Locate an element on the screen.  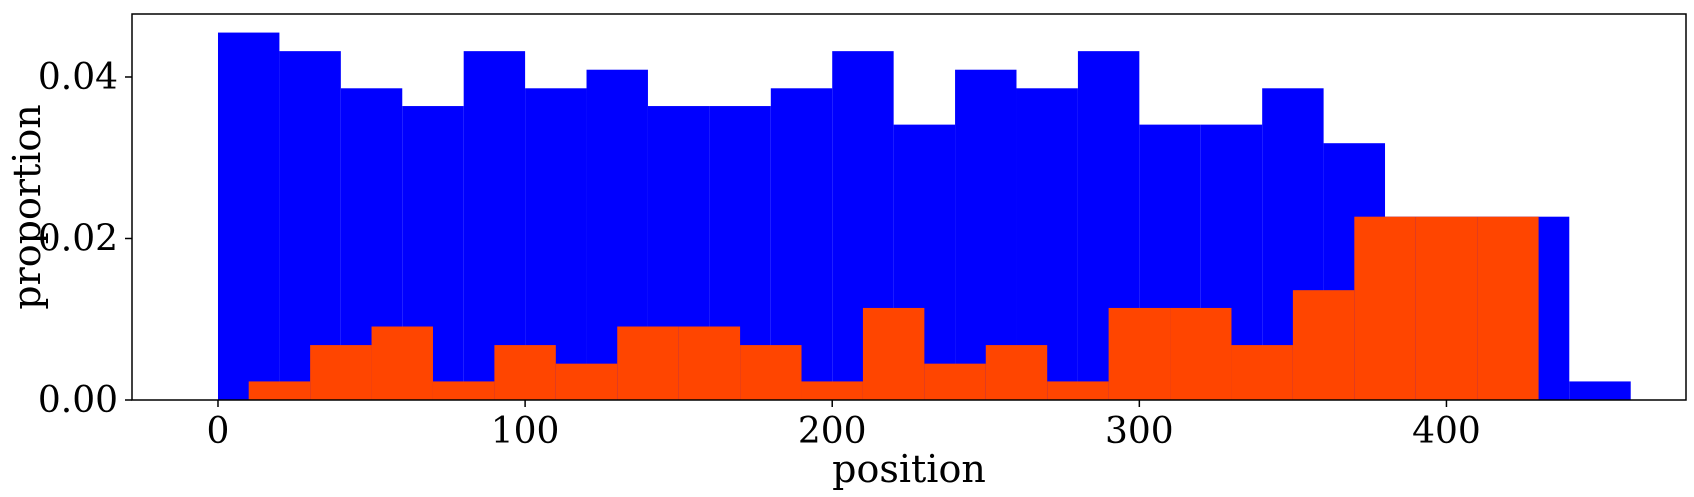
y-axis-label: proportion is located at coordinates (27, 207).